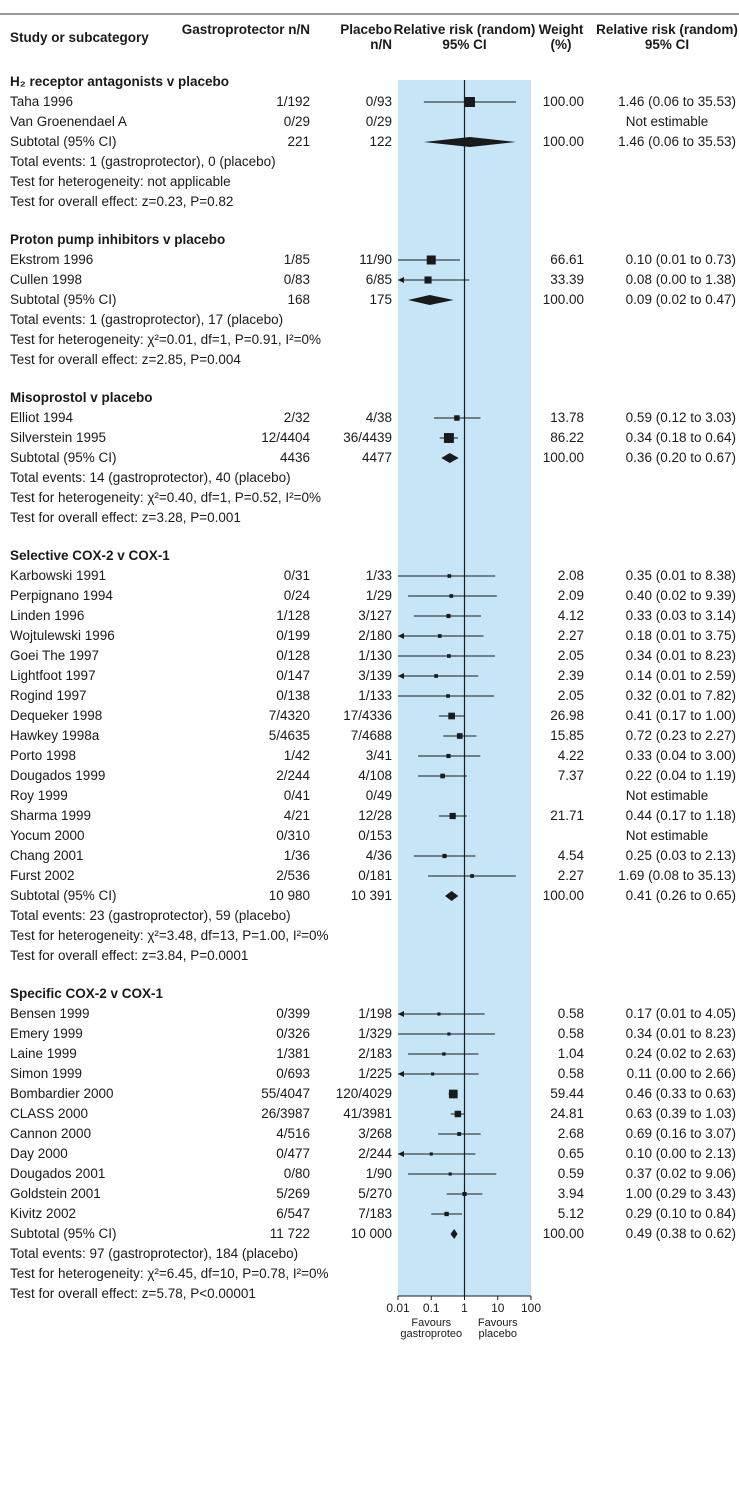  What do you see at coordinates (46, 1073) in the screenshot?
I see `study-name: Simon 1999` at bounding box center [46, 1073].